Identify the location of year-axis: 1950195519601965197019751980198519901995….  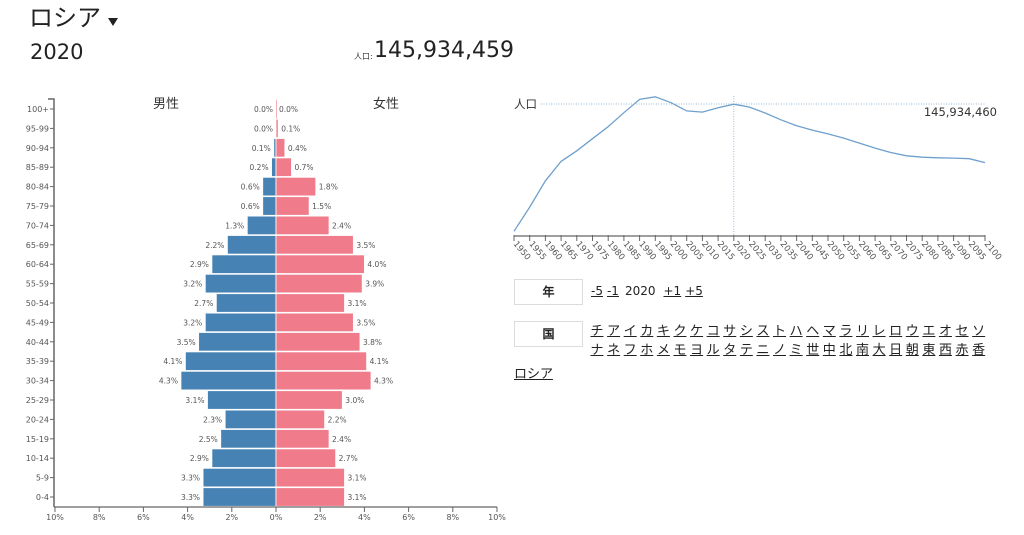
(757, 249).